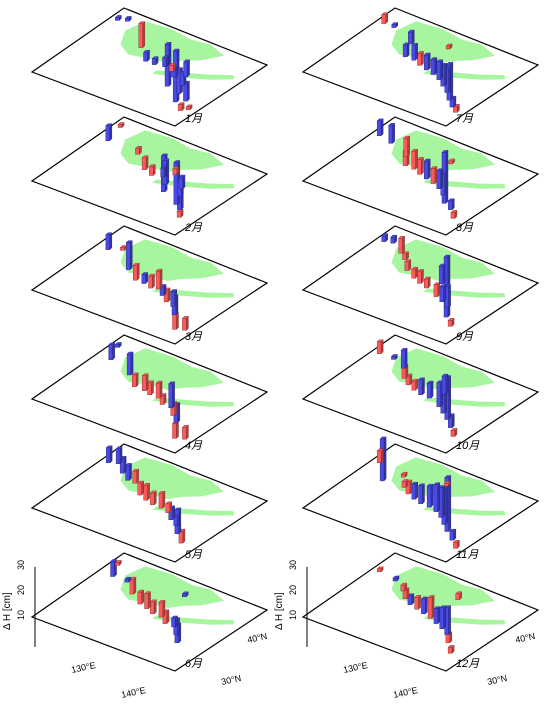  What do you see at coordinates (497, 680) in the screenshot?
I see `lat-tick-label: 30°N` at bounding box center [497, 680].